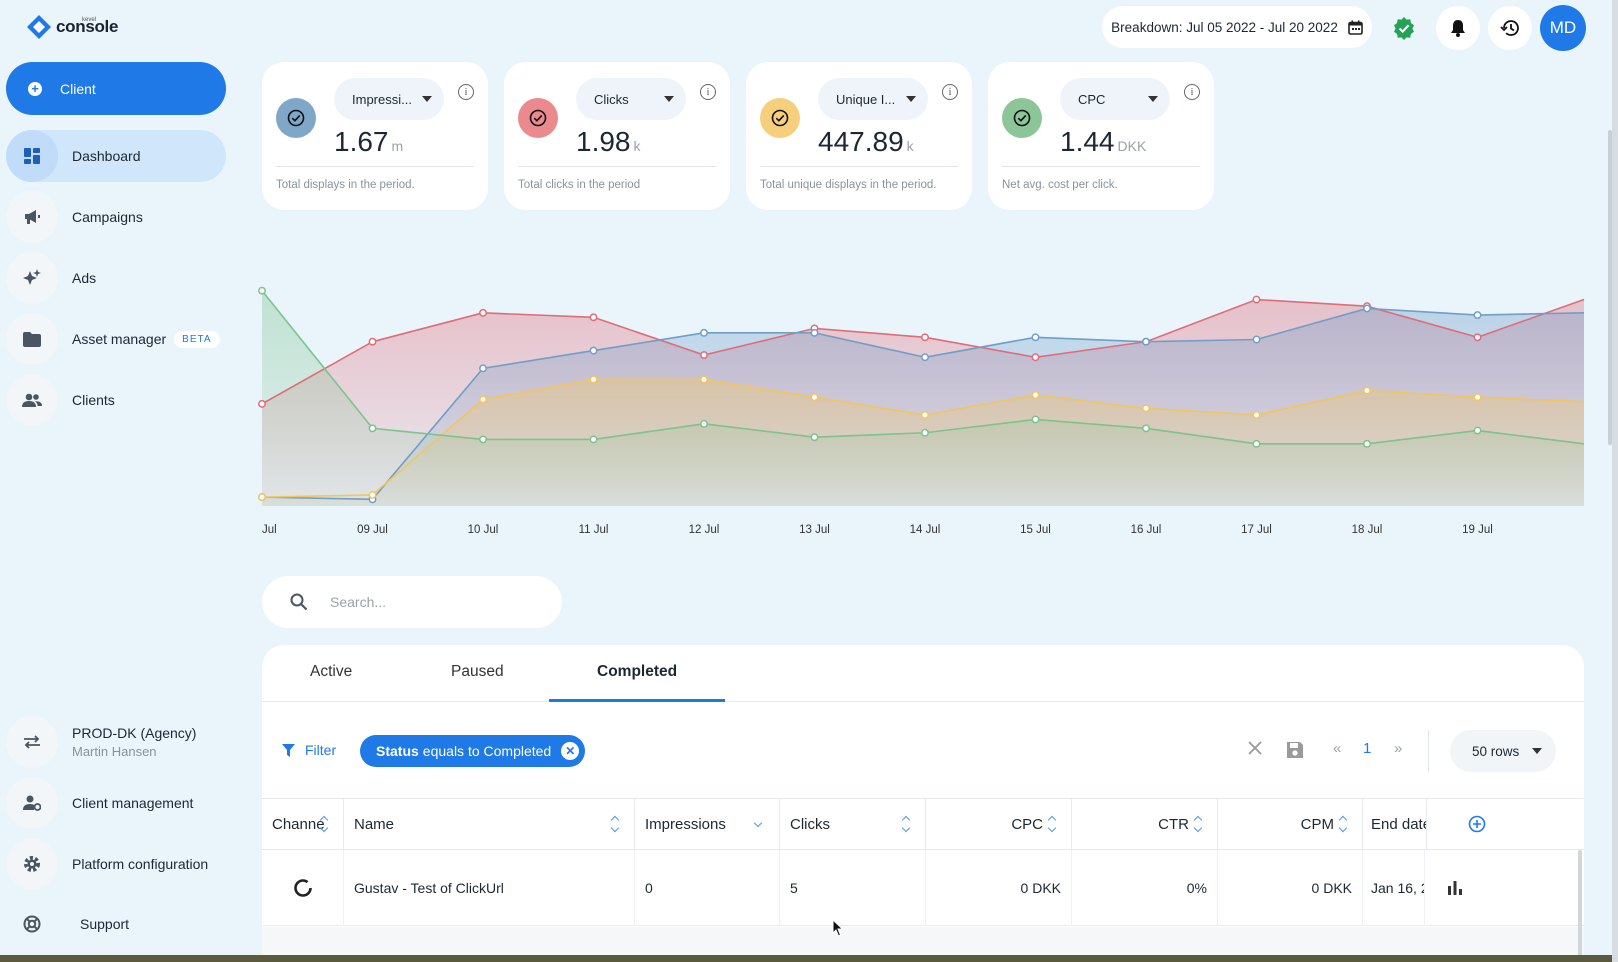 The height and width of the screenshot is (962, 1618). What do you see at coordinates (1145, 824) in the screenshot?
I see `column-header-ctr: CTR` at bounding box center [1145, 824].